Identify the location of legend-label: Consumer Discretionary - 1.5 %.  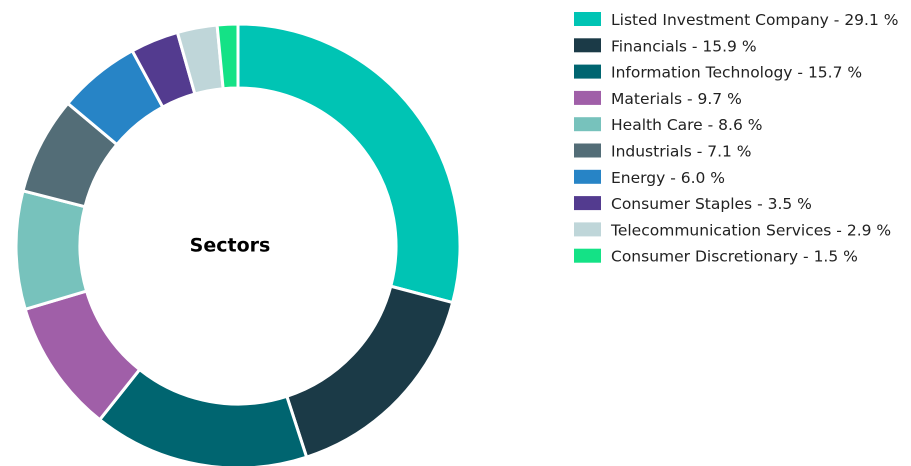
(734, 256).